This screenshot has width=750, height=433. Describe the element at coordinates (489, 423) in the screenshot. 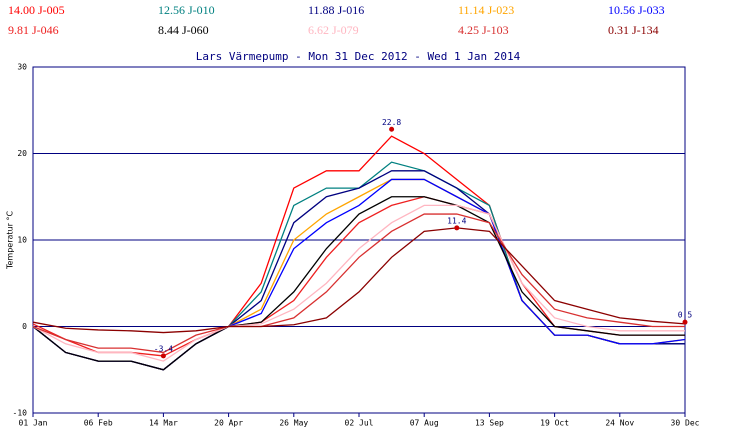

I see `x-tick-label: 13 Sep` at that location.